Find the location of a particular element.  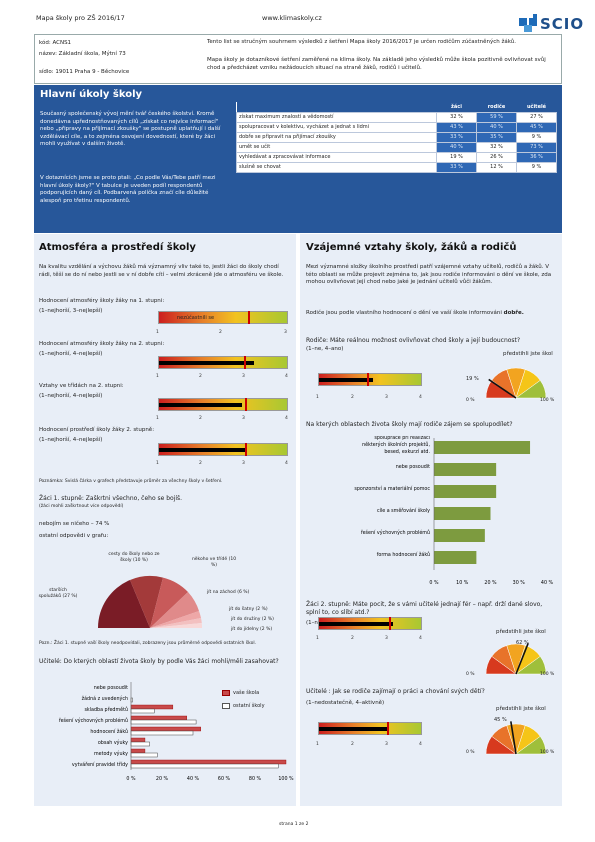

header-url: www.klimaskoly.cz is located at coordinates (292, 18).